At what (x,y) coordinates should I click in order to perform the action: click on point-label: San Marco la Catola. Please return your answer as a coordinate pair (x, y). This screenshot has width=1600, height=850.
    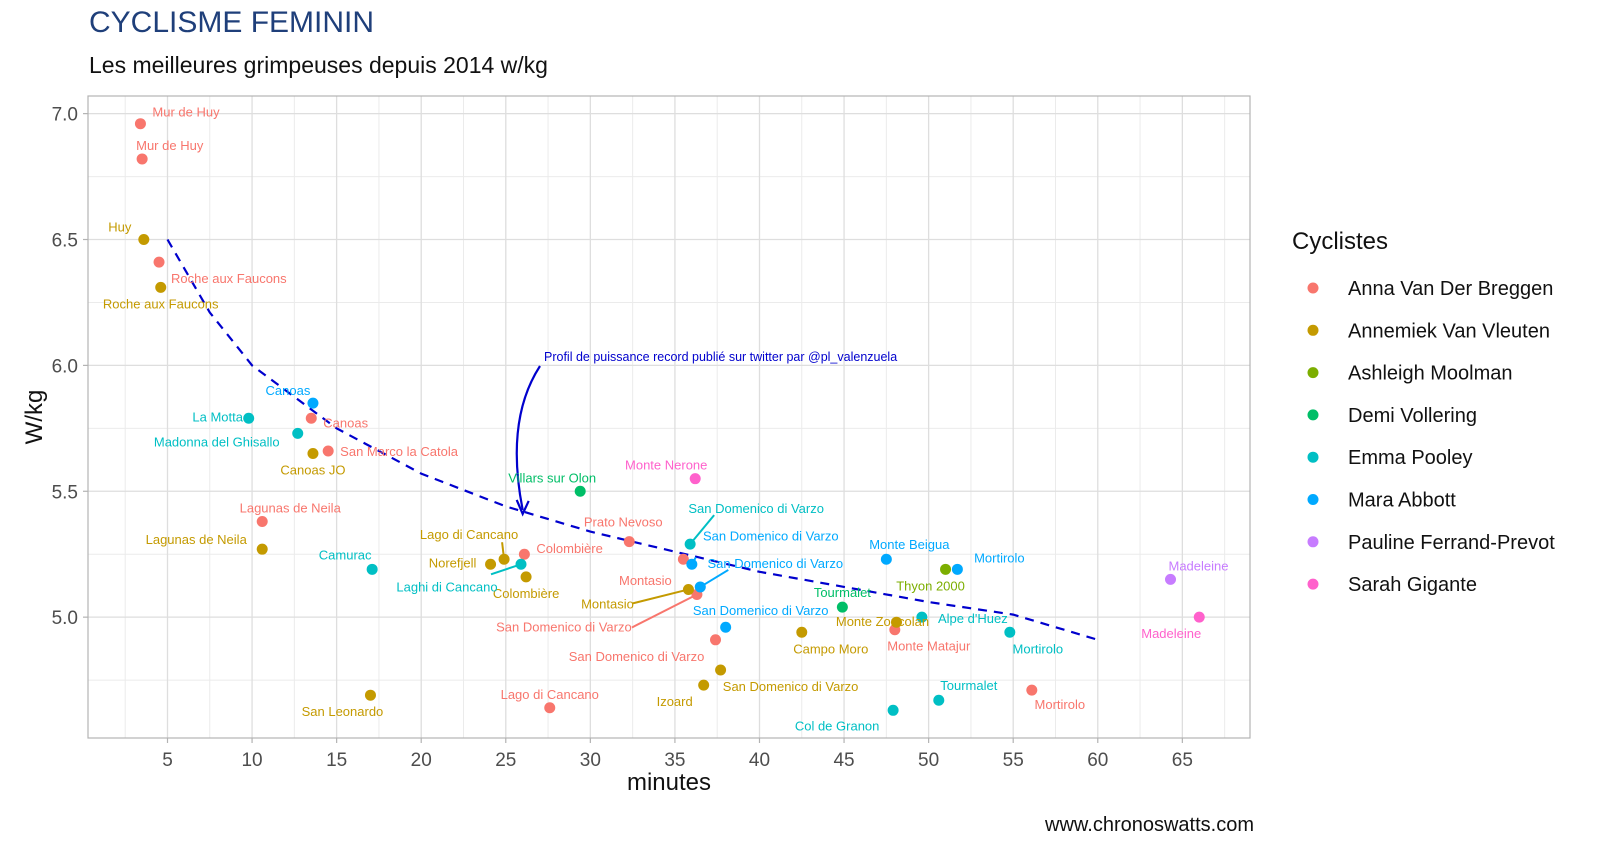
    Looking at the image, I should click on (399, 451).